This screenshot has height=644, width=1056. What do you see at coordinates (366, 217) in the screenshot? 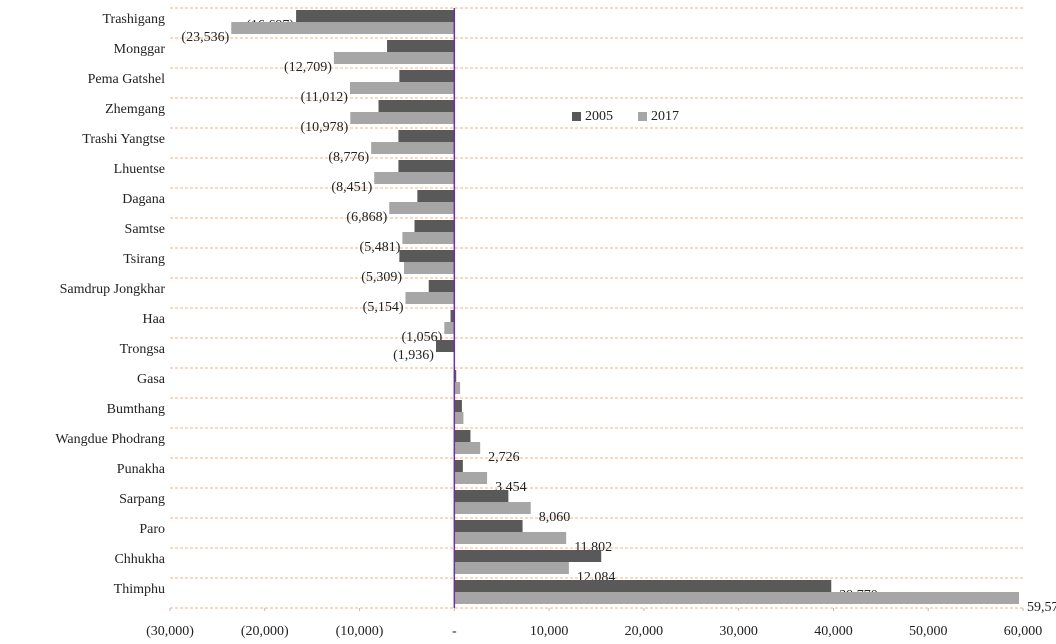
I see `data-label: (6,868)` at bounding box center [366, 217].